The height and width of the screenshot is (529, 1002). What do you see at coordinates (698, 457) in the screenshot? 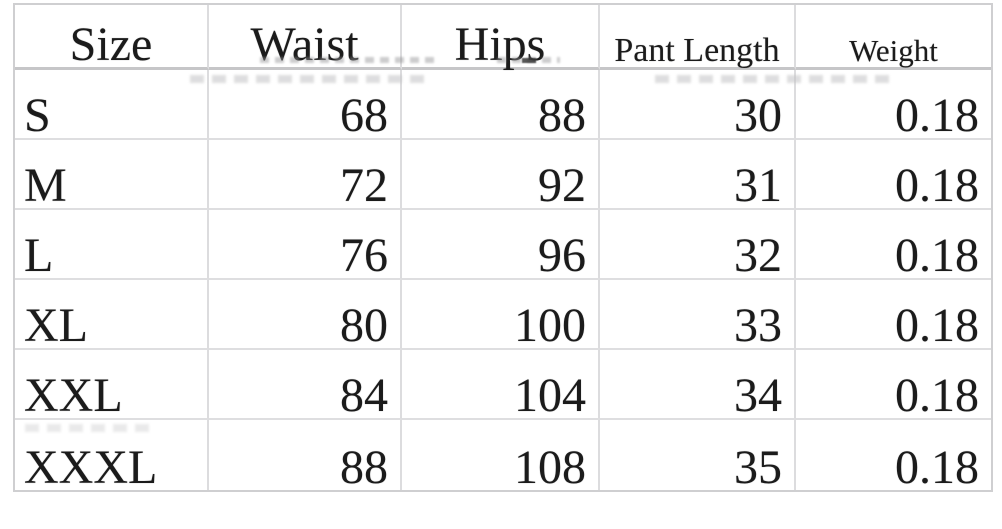
I see `table-row-xxxl-pant-length-cell: 35` at bounding box center [698, 457].